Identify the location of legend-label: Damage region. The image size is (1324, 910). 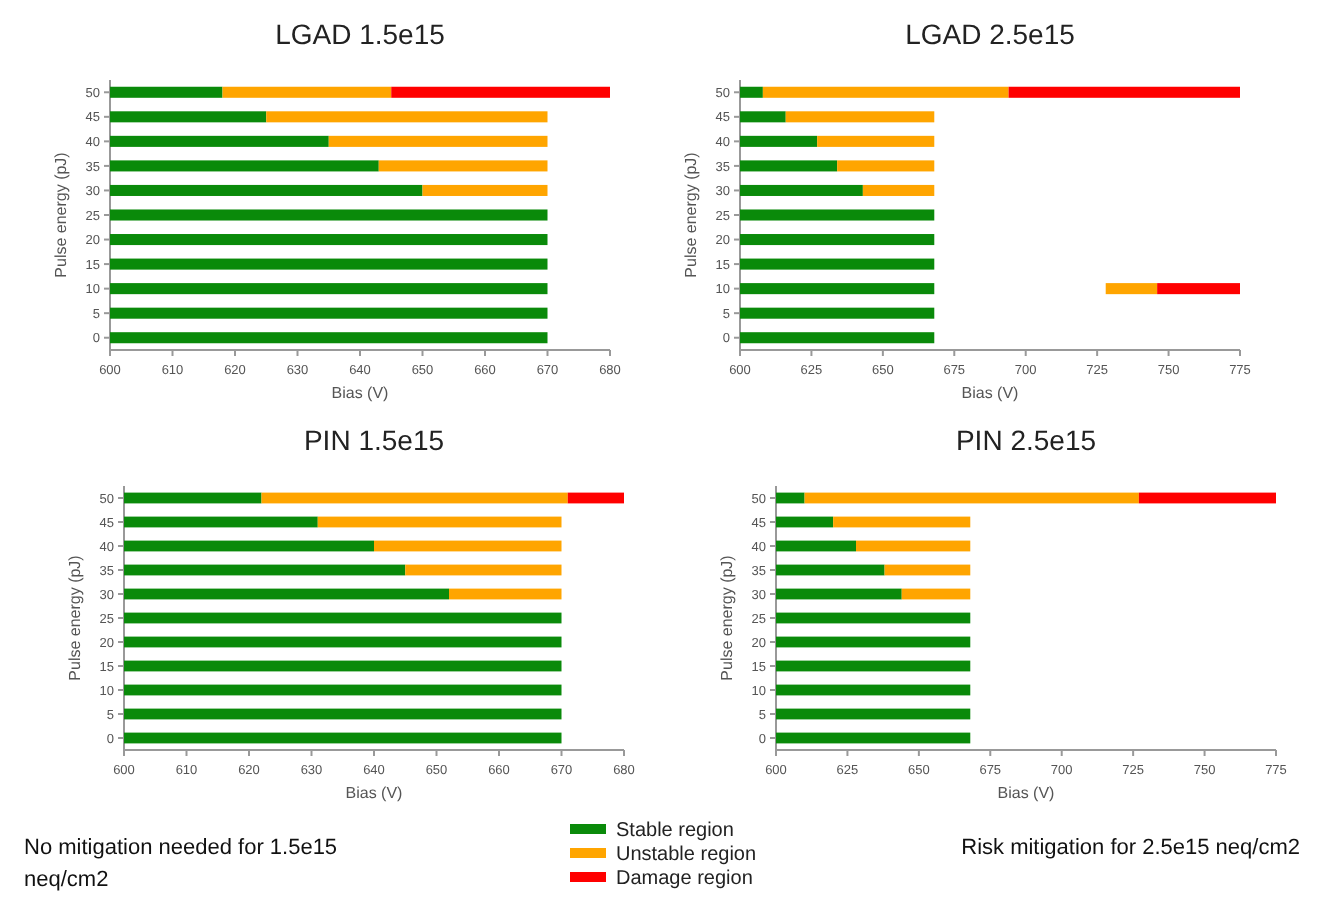
(684, 879).